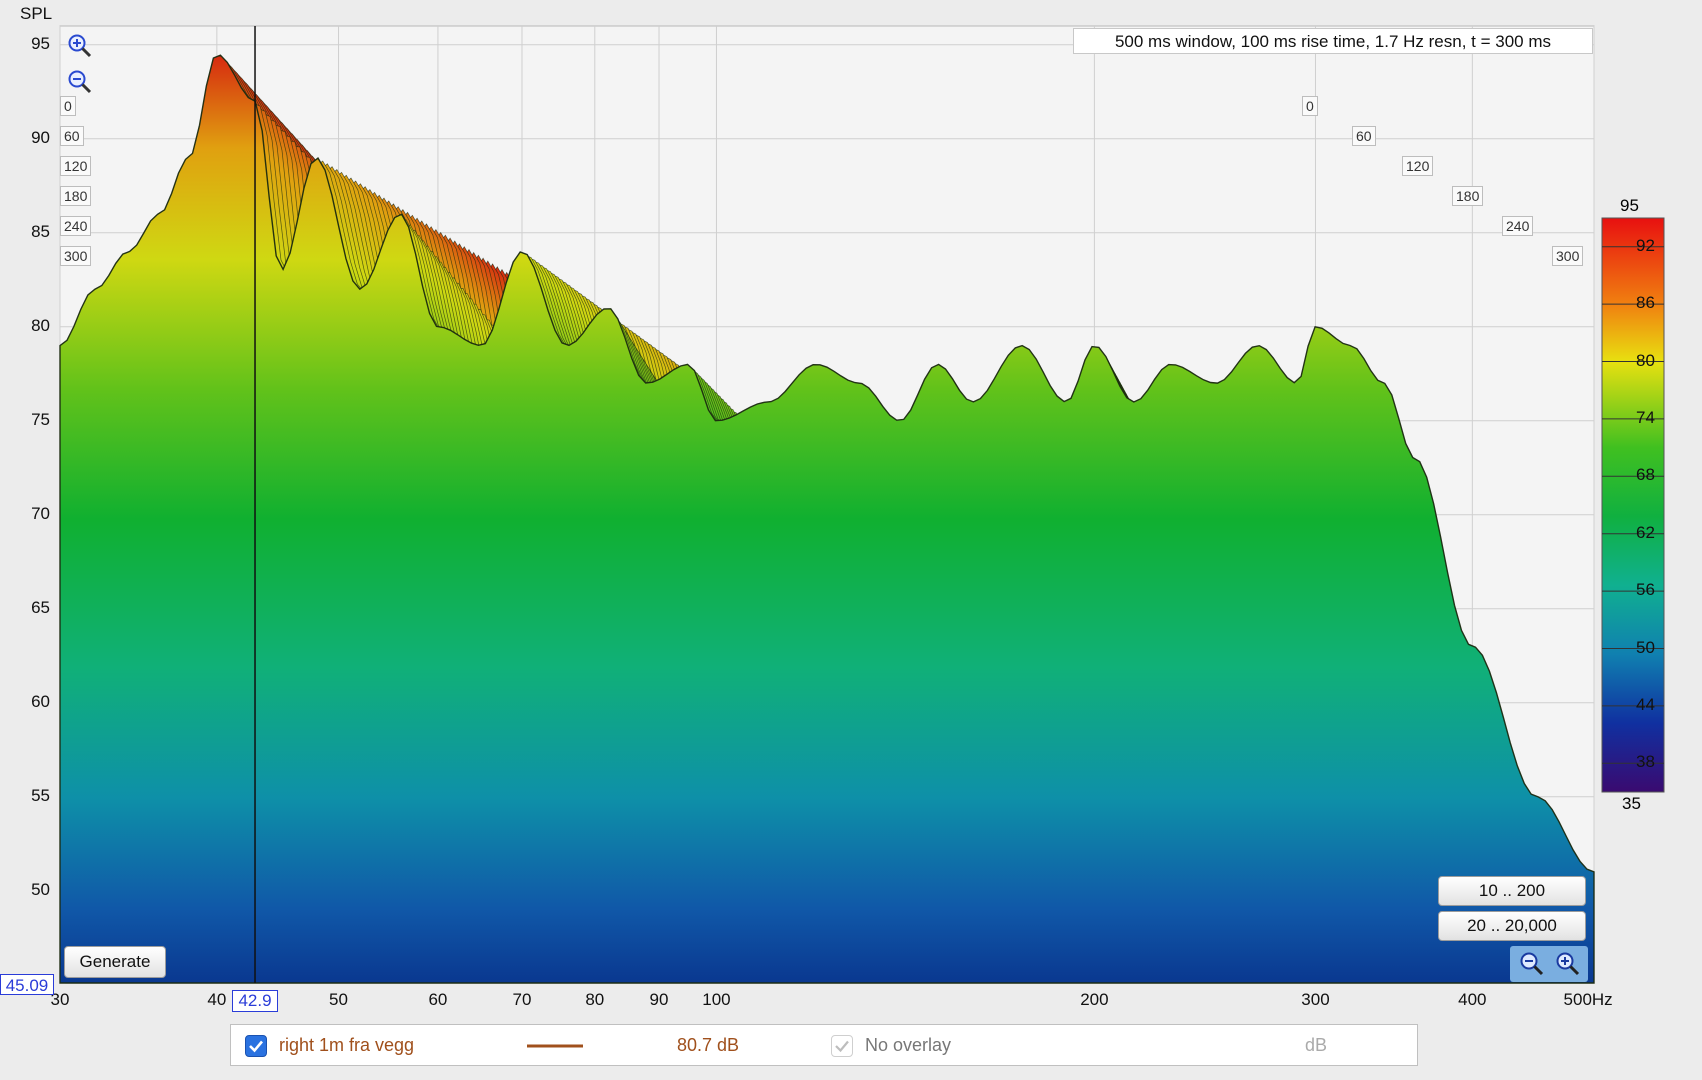 Image resolution: width=1702 pixels, height=1080 pixels. I want to click on colorbar-tick-label: 50, so click(1645, 647).